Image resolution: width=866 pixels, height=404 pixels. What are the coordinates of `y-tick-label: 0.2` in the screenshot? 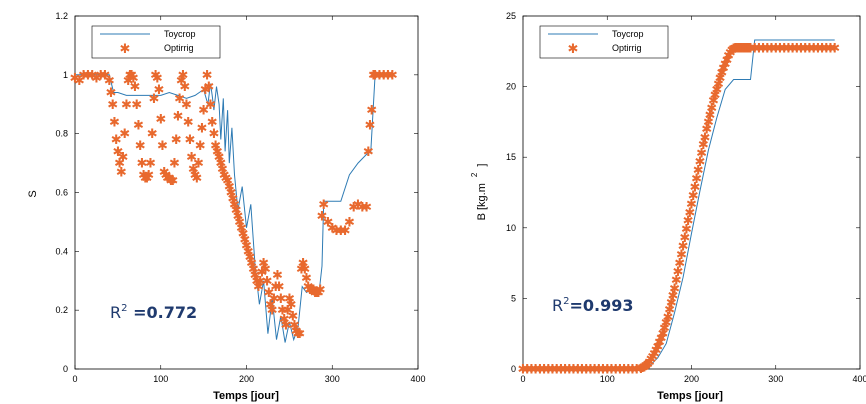 It's located at (61, 310).